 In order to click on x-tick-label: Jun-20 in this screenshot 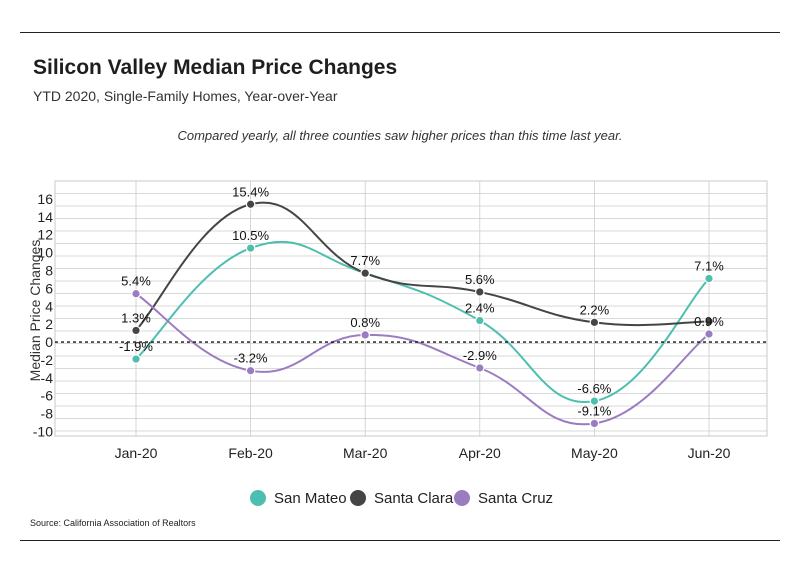, I will do `click(709, 453)`.